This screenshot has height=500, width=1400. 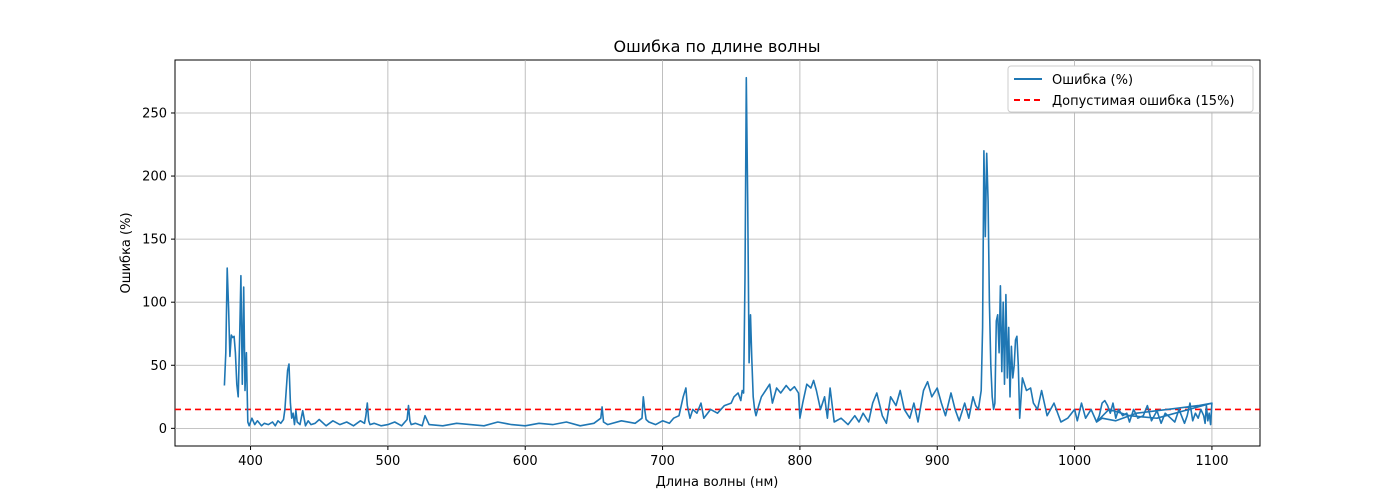 I want to click on legend: Ошибка (%) Допустимая ошибка (15%), so click(x=1130, y=89).